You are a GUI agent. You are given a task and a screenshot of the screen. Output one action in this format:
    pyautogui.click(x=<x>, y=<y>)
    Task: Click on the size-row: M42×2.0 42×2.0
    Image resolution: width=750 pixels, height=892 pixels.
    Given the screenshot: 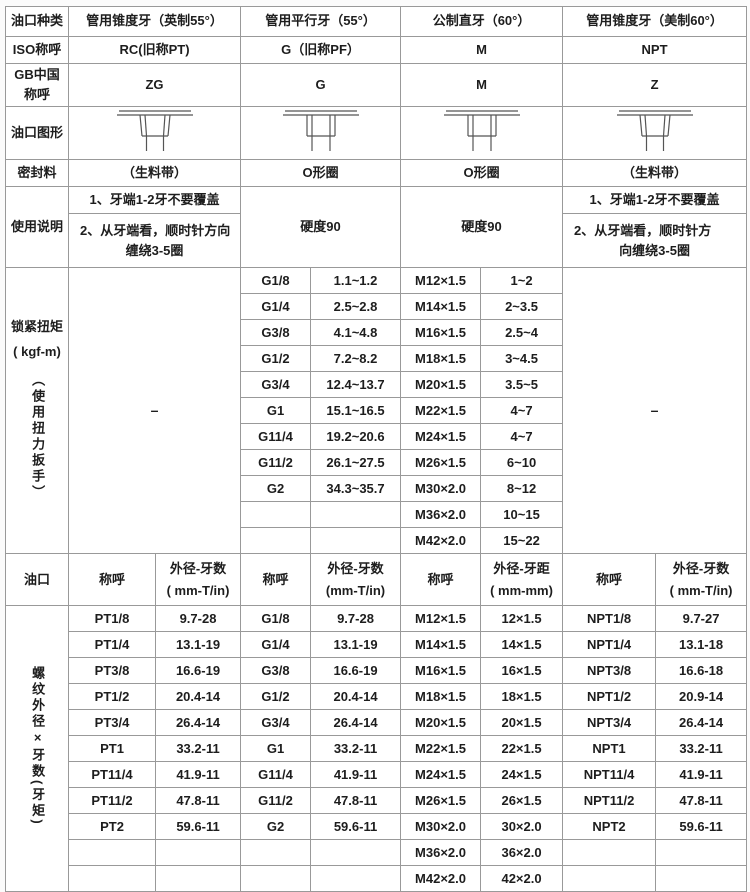 What is the action you would take?
    pyautogui.click(x=377, y=878)
    